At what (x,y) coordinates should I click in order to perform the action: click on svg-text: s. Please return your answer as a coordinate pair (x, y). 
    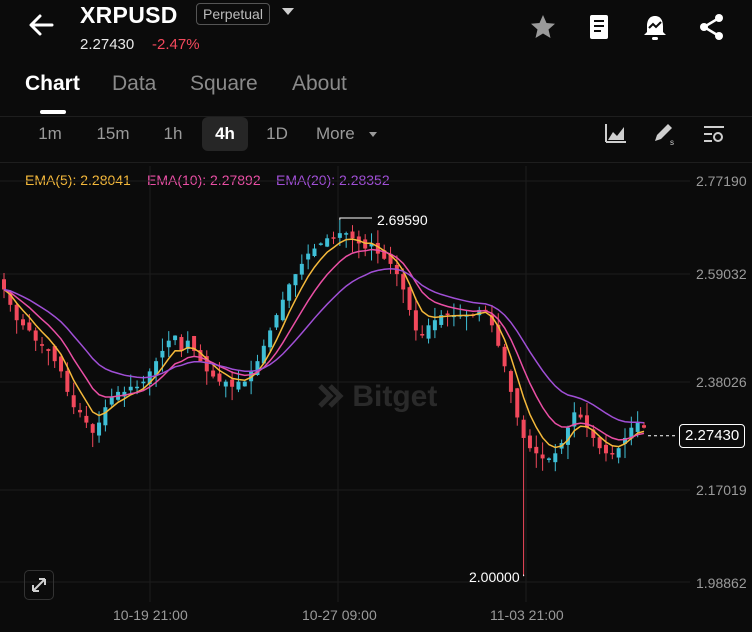
    Looking at the image, I should click on (672, 142).